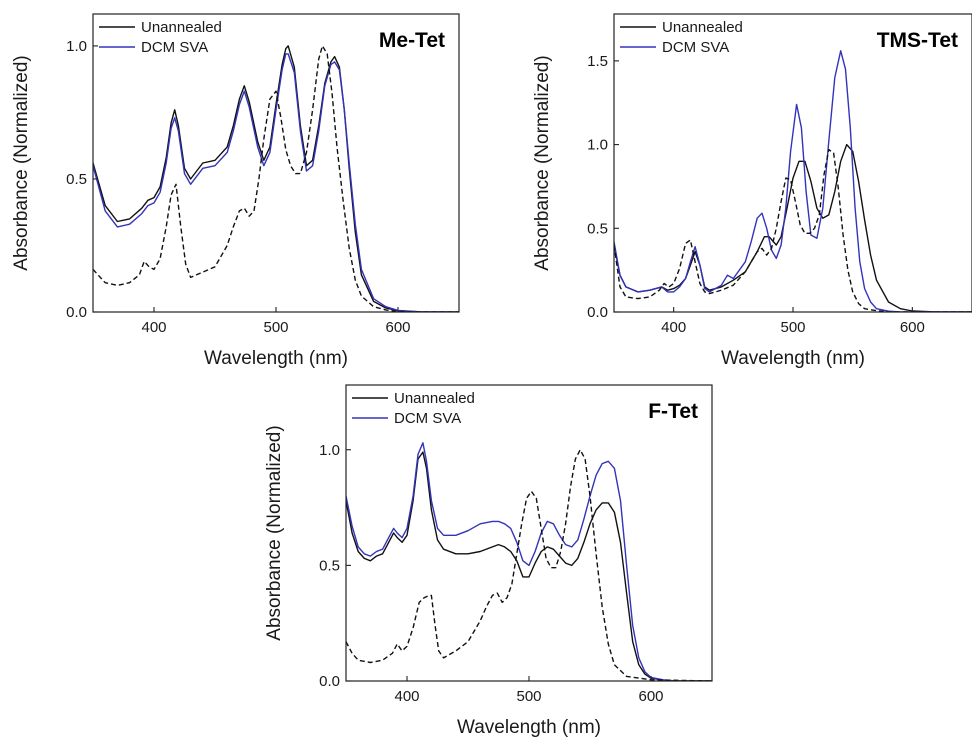  What do you see at coordinates (76, 46) in the screenshot?
I see `me-tet-y-tick-label: 1.0` at bounding box center [76, 46].